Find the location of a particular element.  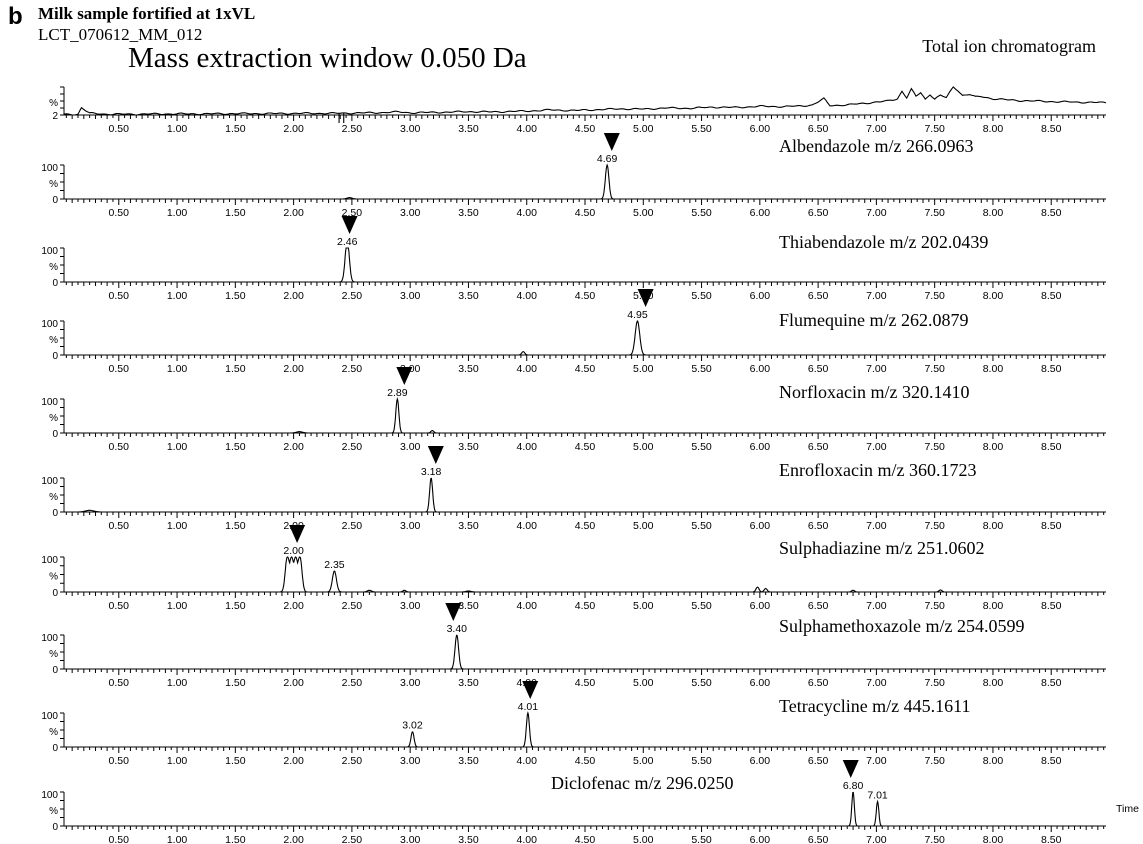

y-bottom-label: 2 is located at coordinates (55, 116).